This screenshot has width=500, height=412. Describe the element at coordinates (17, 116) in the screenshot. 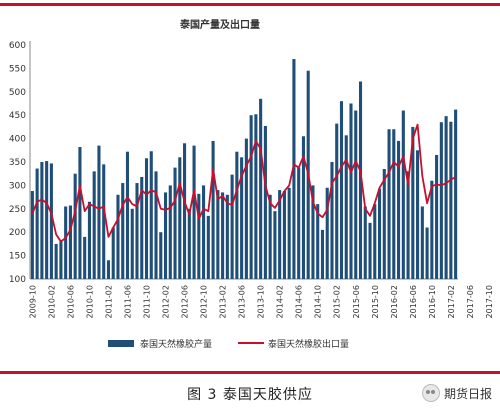

I see `y-tick-label: 450` at that location.